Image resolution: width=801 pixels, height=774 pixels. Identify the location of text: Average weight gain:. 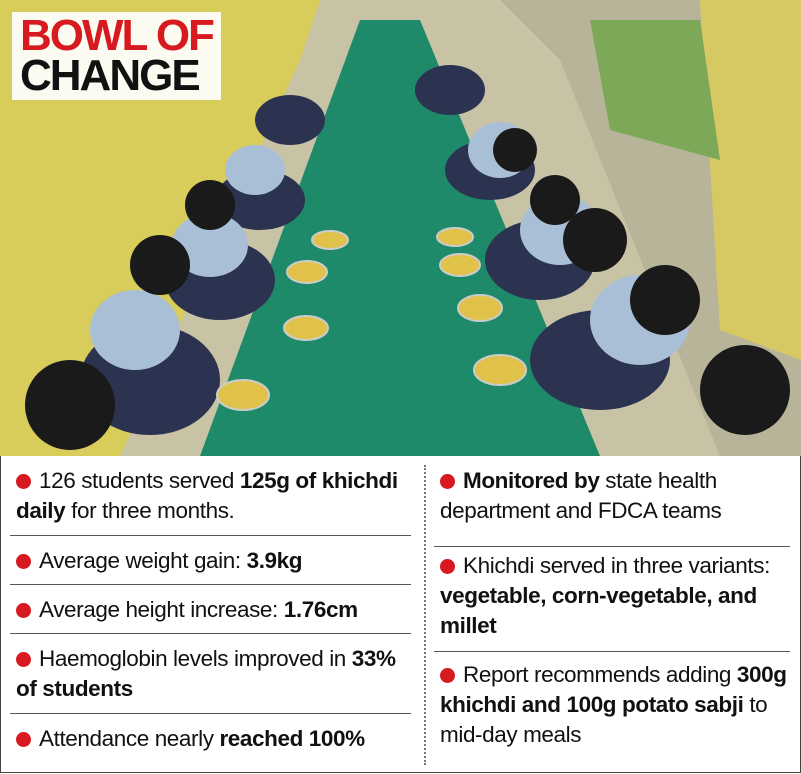
(143, 560).